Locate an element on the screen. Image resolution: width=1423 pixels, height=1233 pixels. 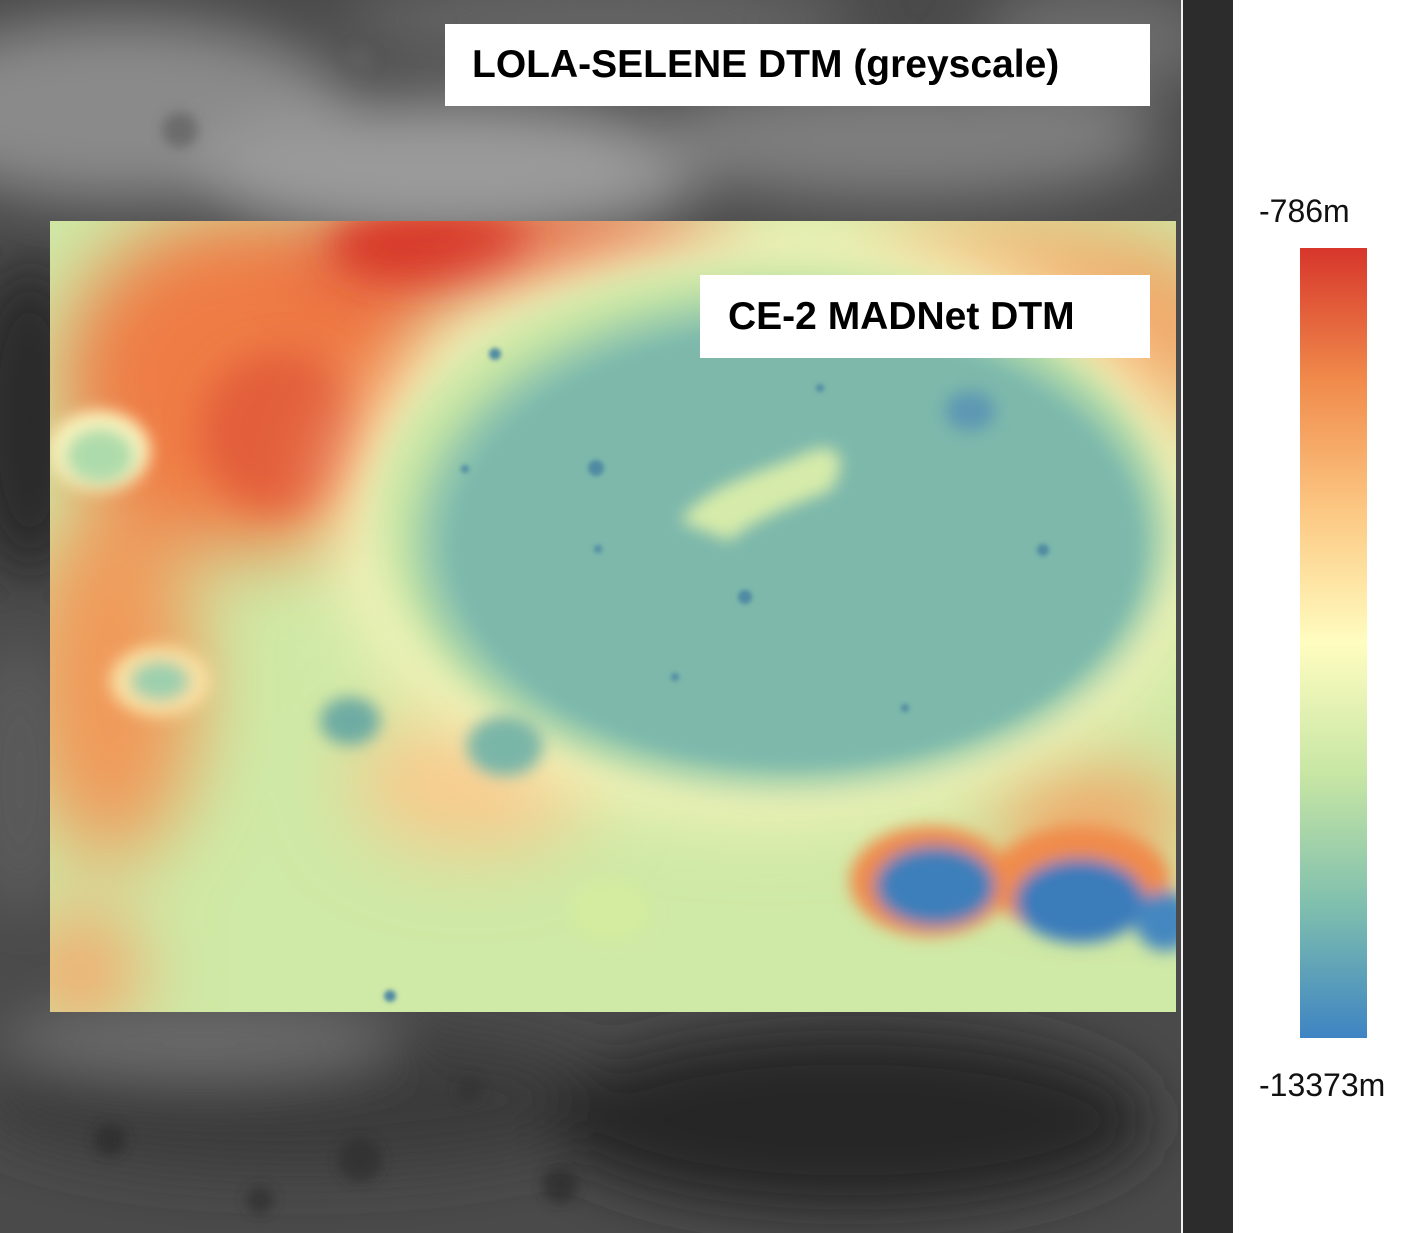
greyscale-dtm-edge is located at coordinates (1208, 616).